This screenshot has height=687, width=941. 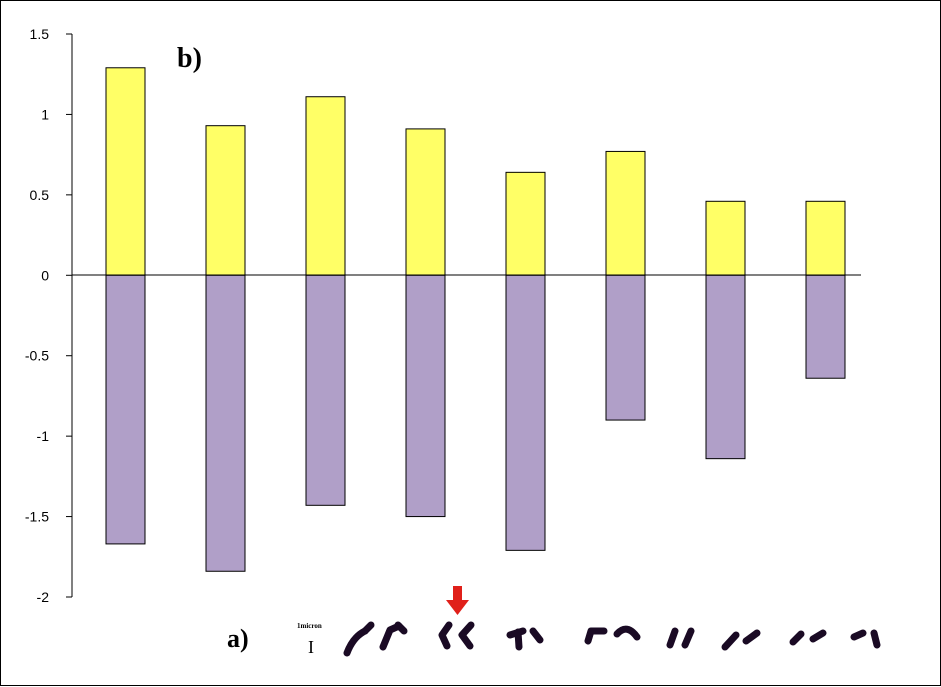 What do you see at coordinates (596, 636) in the screenshot?
I see `chromosome-5a` at bounding box center [596, 636].